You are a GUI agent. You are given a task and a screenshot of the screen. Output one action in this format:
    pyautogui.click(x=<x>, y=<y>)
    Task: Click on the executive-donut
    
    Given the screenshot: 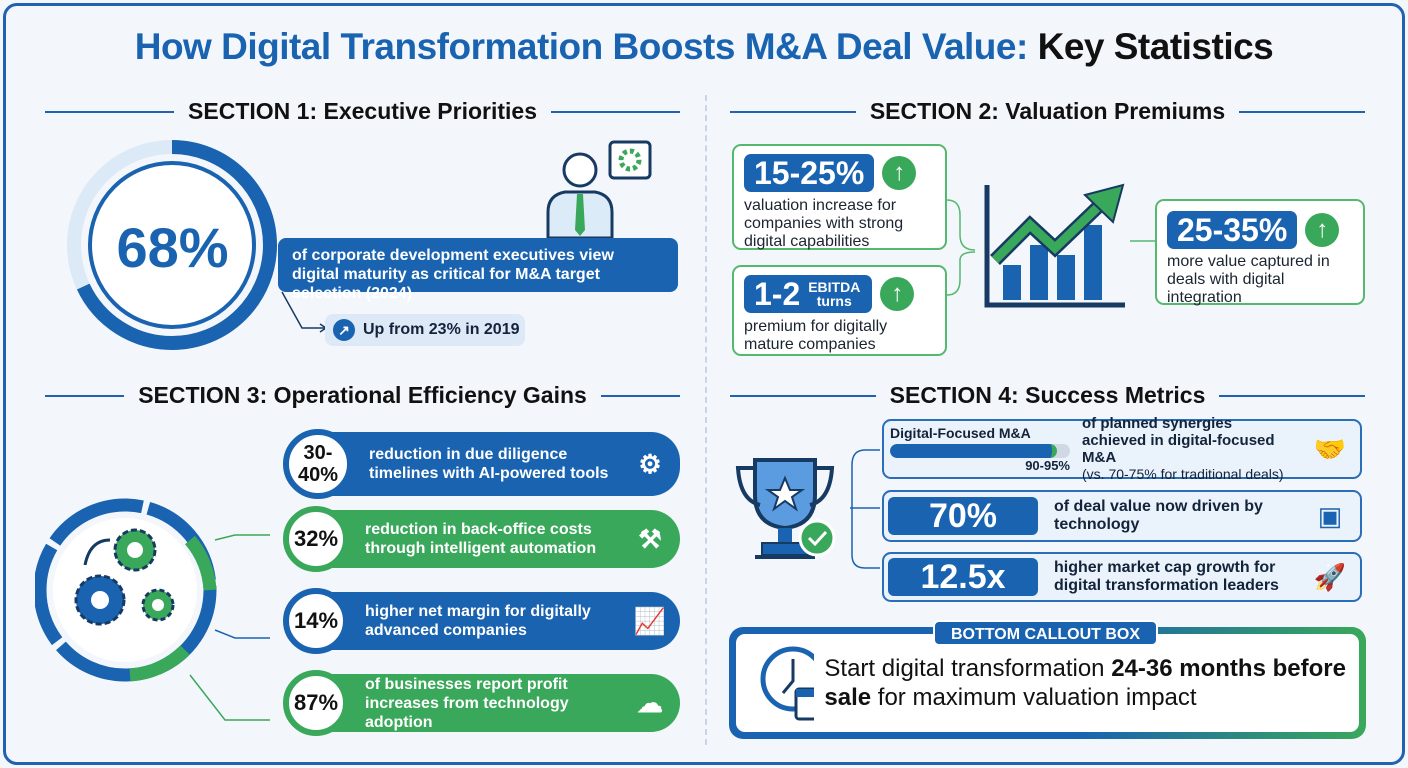 What is the action you would take?
    pyautogui.click(x=172, y=245)
    